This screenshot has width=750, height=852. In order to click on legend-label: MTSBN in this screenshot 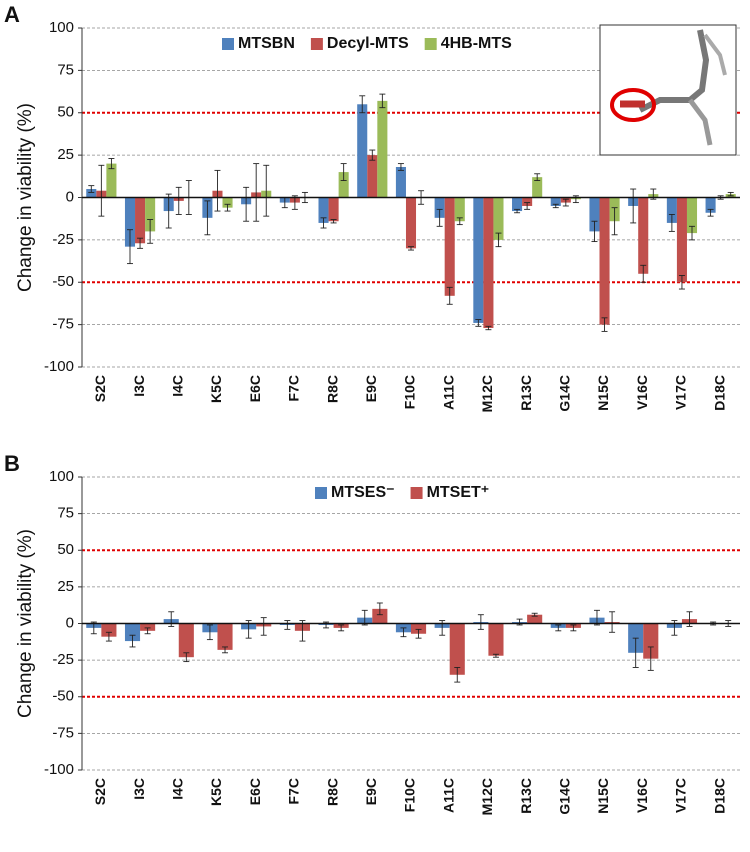, I will do `click(266, 43)`.